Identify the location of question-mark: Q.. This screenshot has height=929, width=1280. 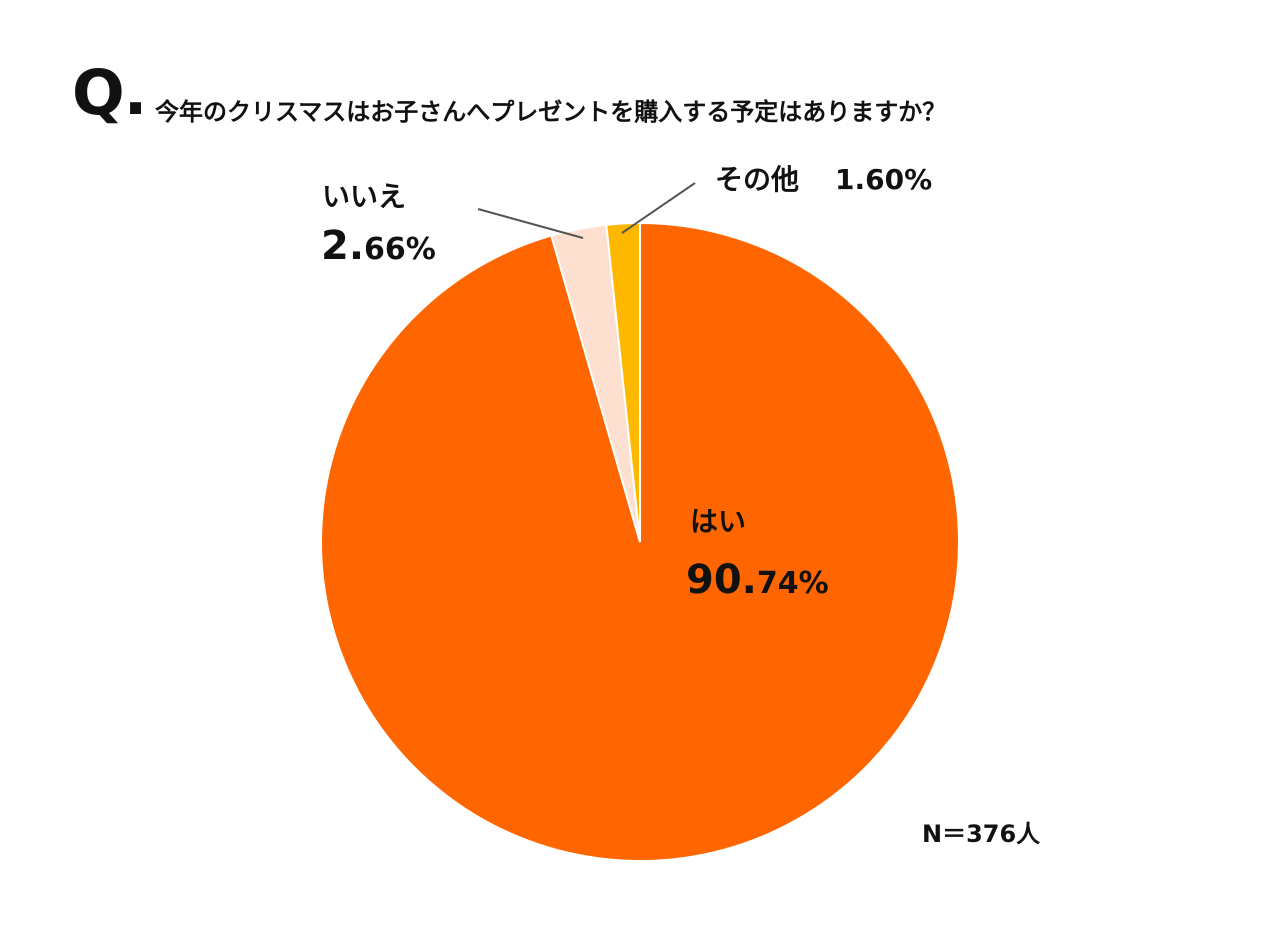
(109, 92).